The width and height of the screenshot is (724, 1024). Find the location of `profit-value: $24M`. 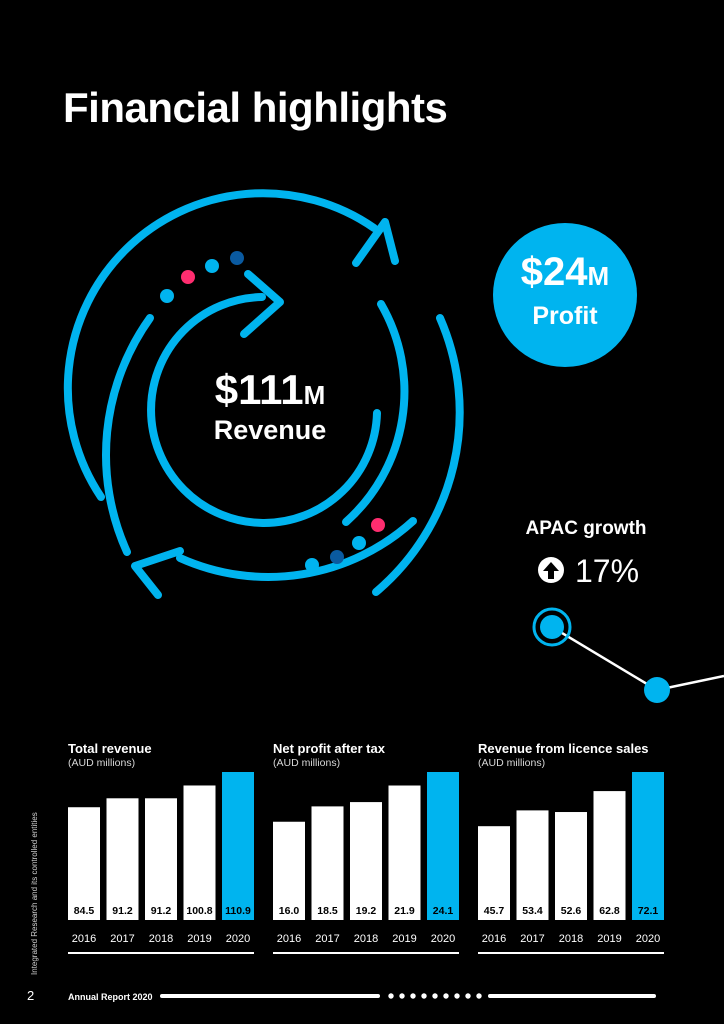

profit-value: $24M is located at coordinates (565, 272).